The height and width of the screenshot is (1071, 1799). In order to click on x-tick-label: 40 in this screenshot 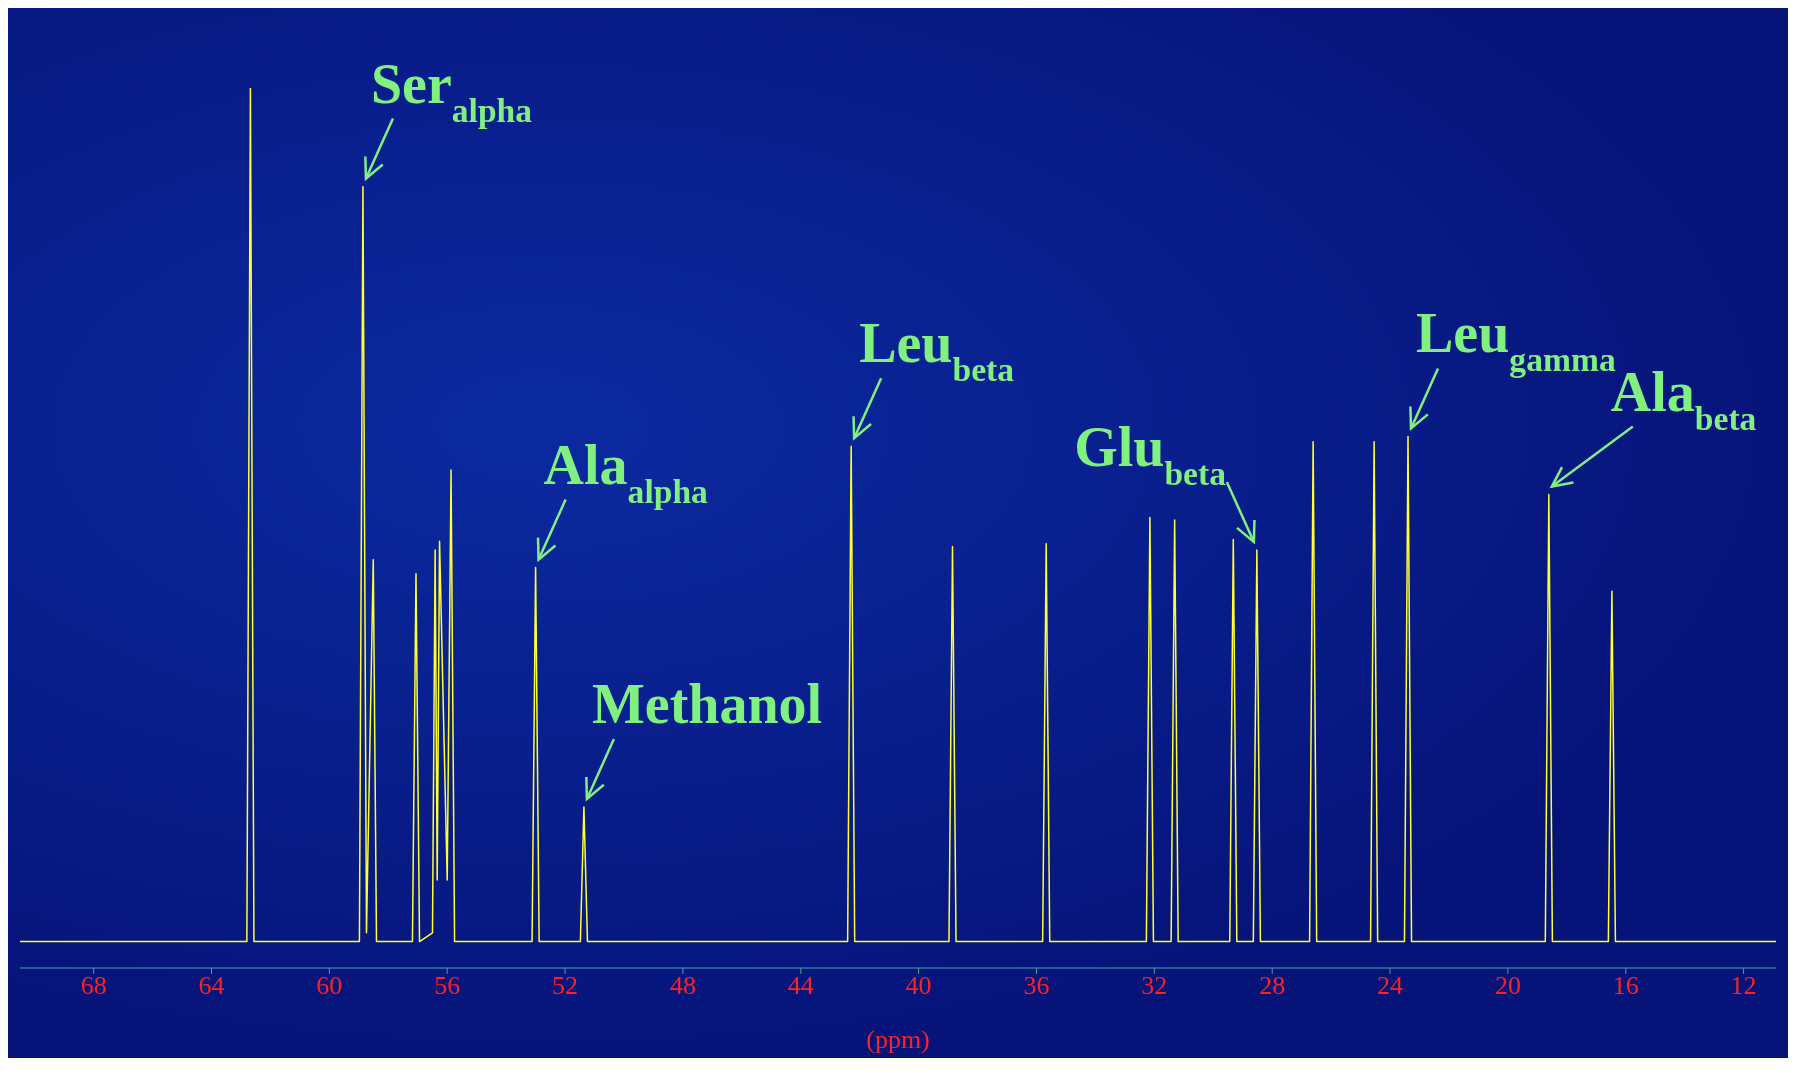, I will do `click(918, 986)`.